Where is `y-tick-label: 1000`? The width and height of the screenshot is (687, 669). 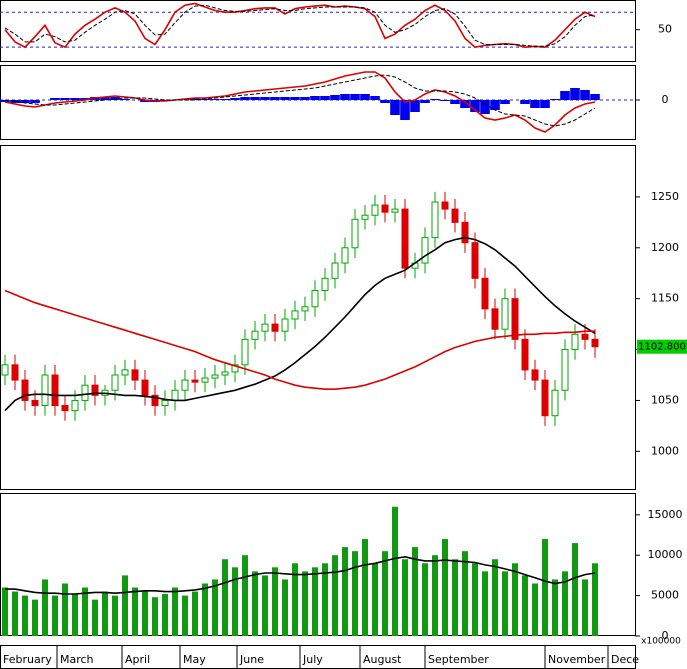 y-tick-label: 1000 is located at coordinates (665, 450).